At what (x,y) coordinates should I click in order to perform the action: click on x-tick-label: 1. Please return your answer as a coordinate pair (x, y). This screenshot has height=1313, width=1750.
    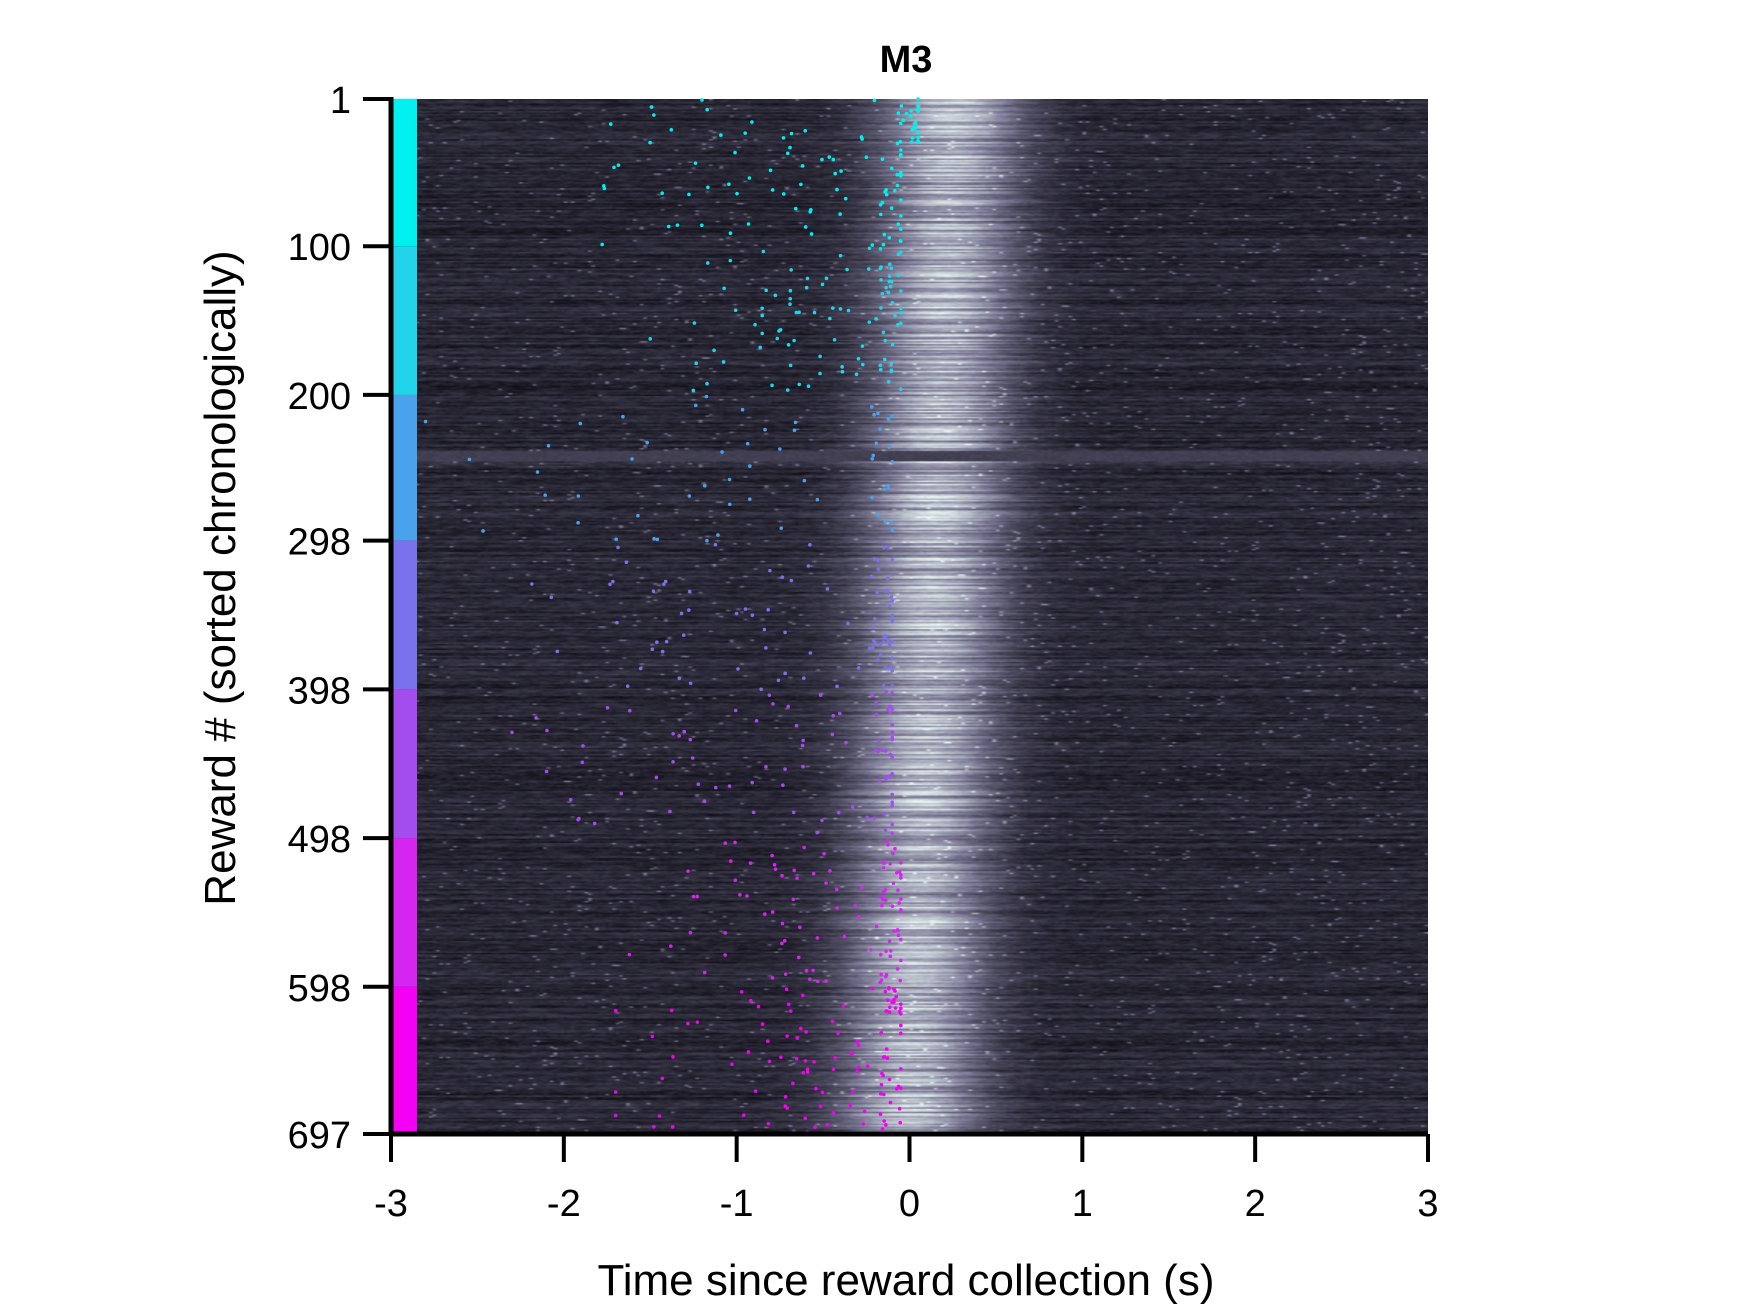
    Looking at the image, I should click on (1082, 1204).